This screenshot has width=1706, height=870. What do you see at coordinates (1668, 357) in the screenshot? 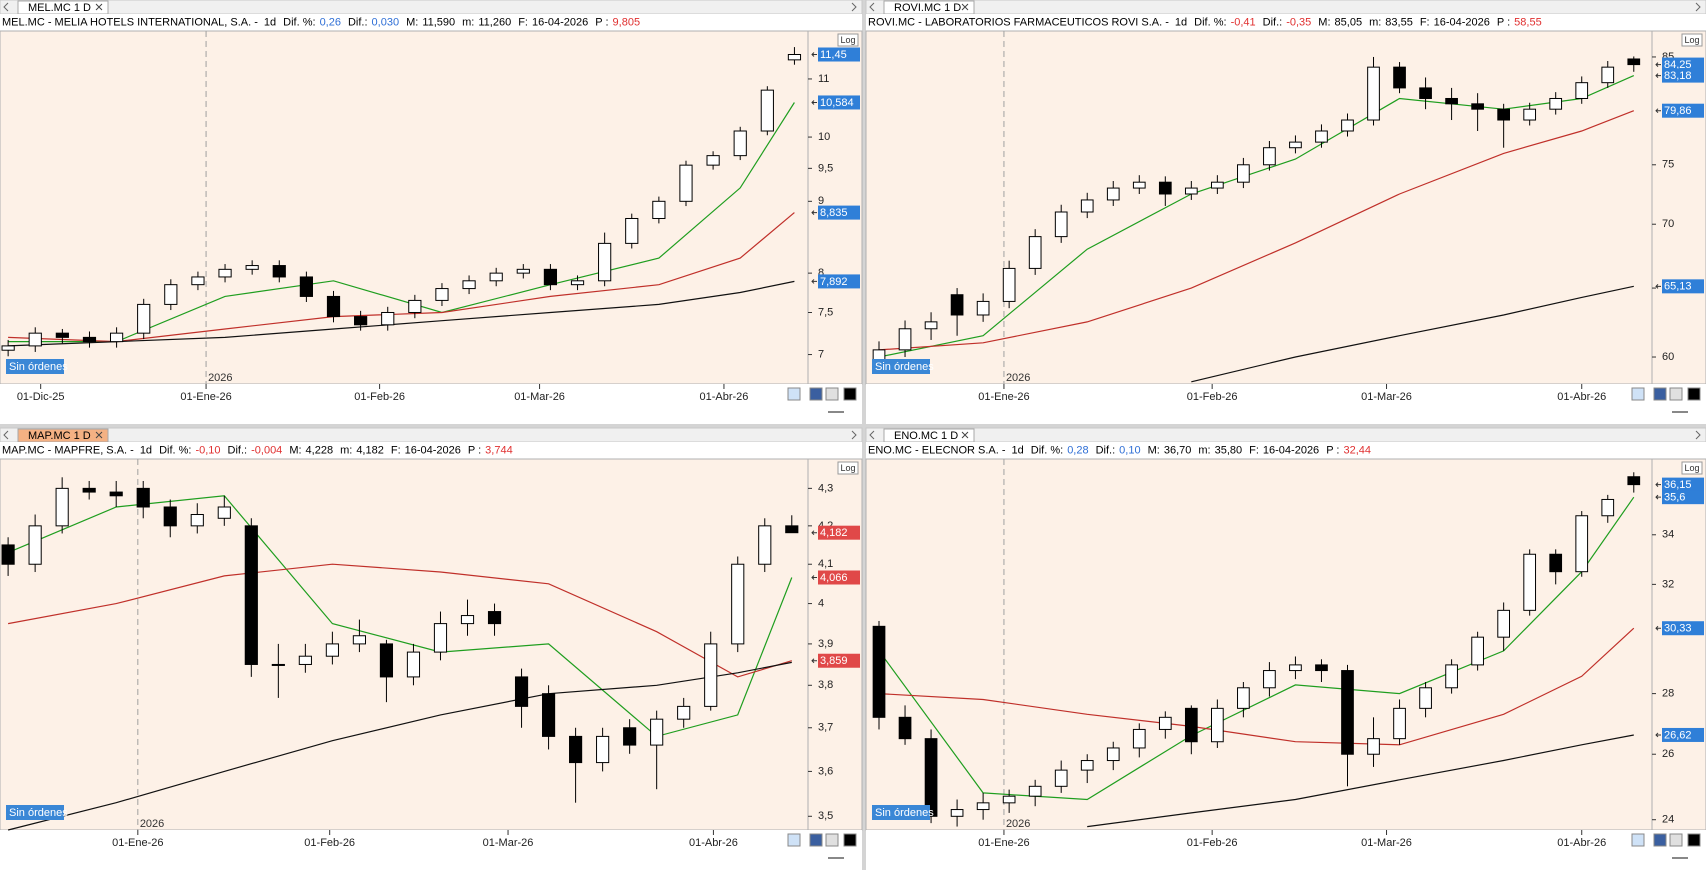
I see `y-tick-label: 60` at bounding box center [1668, 357].